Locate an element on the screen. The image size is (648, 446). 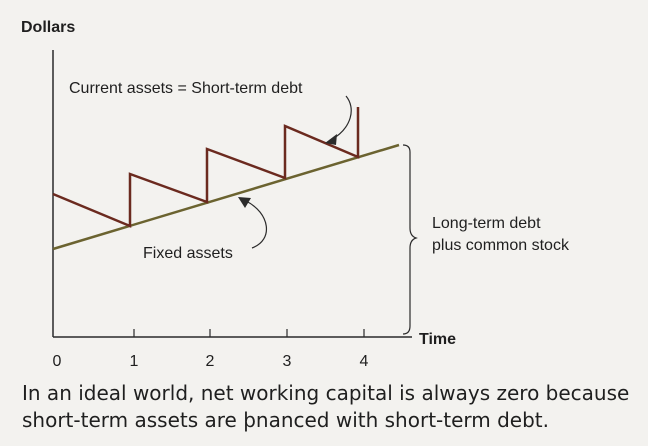
current-assets-line is located at coordinates (206, 167).